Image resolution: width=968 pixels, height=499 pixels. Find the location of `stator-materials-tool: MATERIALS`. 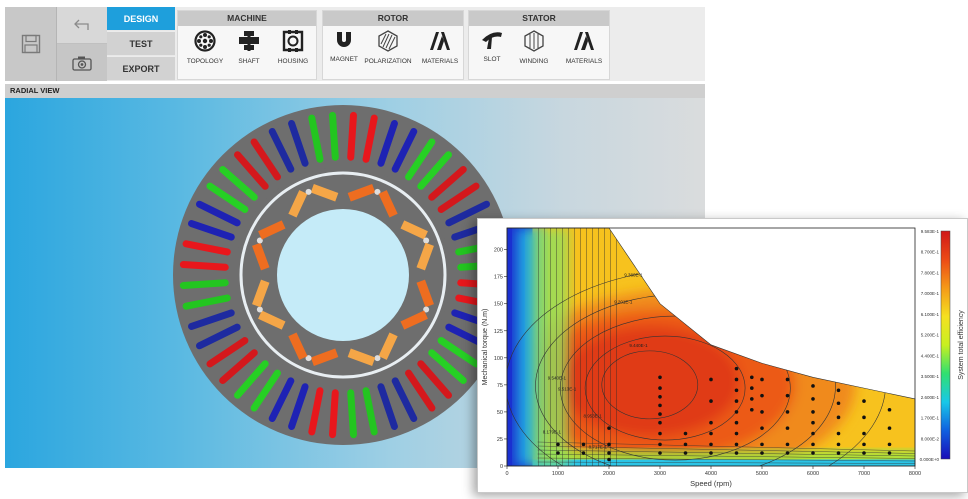

stator-materials-tool: MATERIALS is located at coordinates (584, 47).